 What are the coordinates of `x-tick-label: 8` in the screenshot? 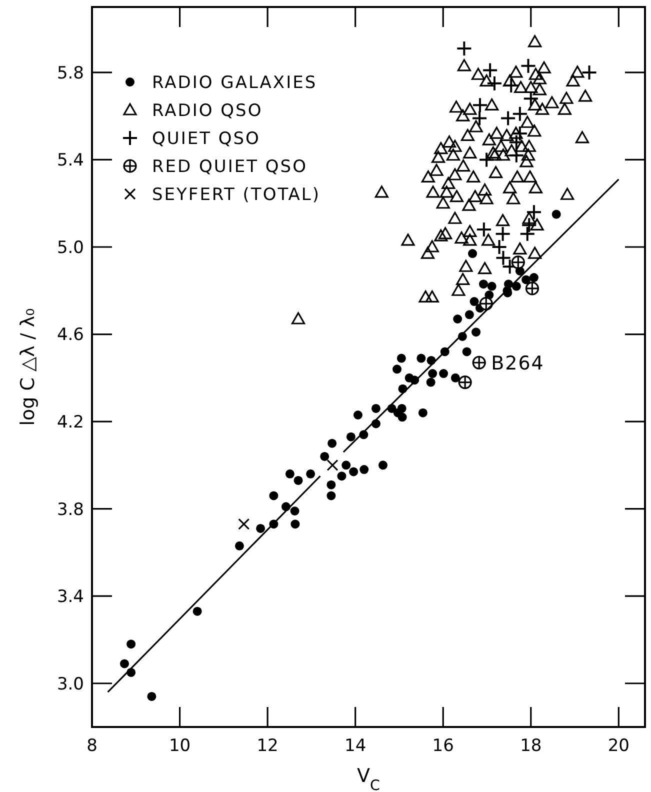 It's located at (92, 746).